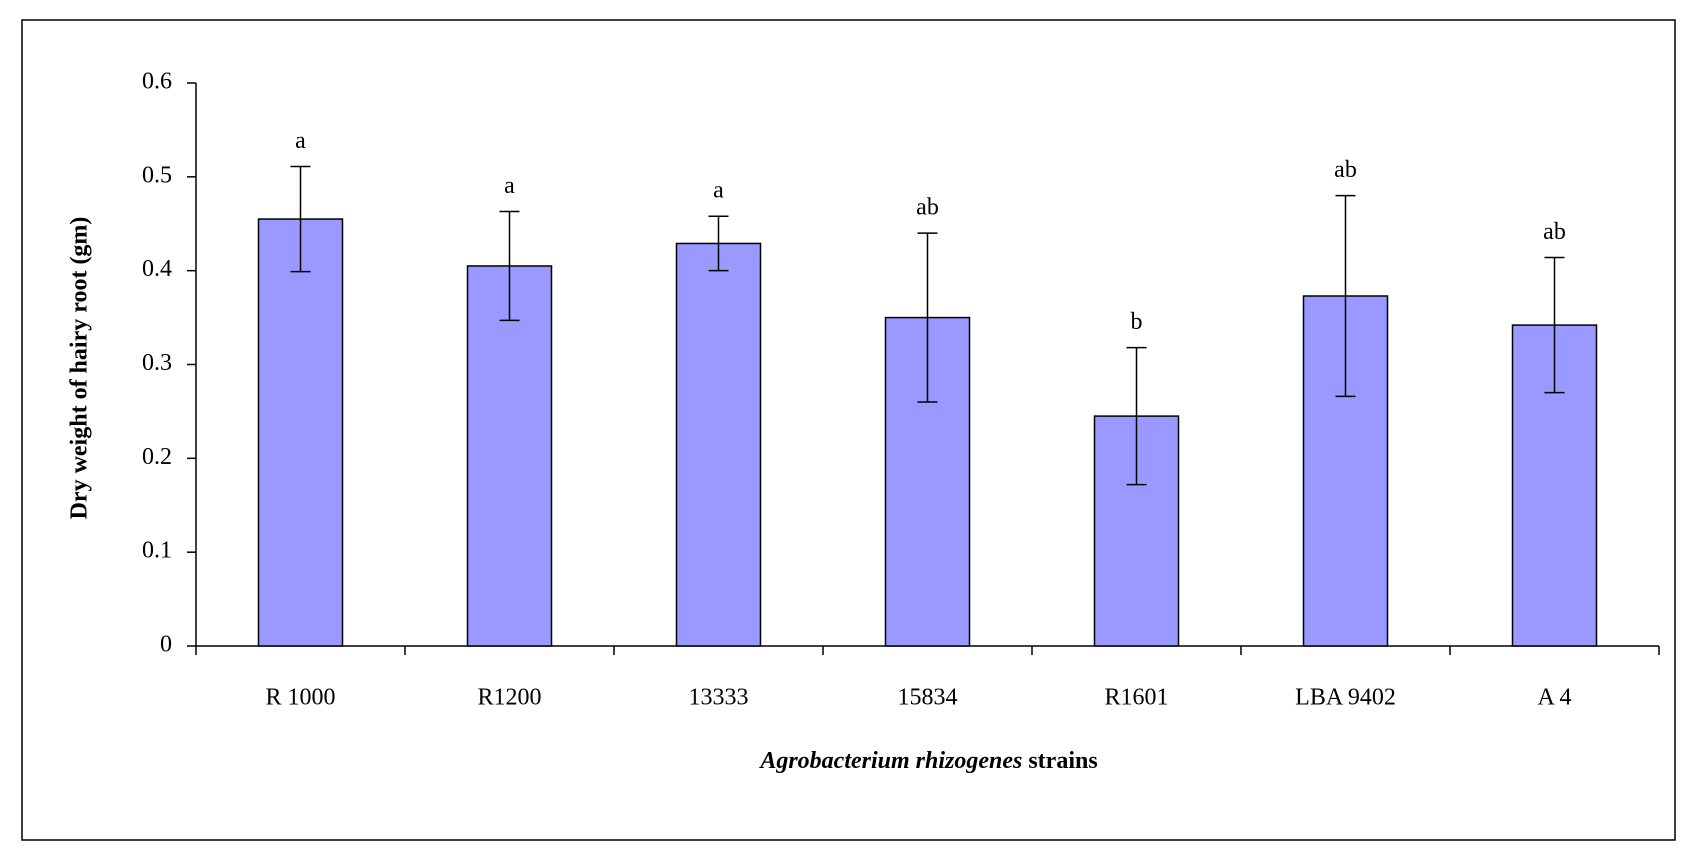 This screenshot has width=1700, height=849. Describe the element at coordinates (890, 761) in the screenshot. I see `x-axis-title-italic: Agrobacterium rhizogenes` at that location.